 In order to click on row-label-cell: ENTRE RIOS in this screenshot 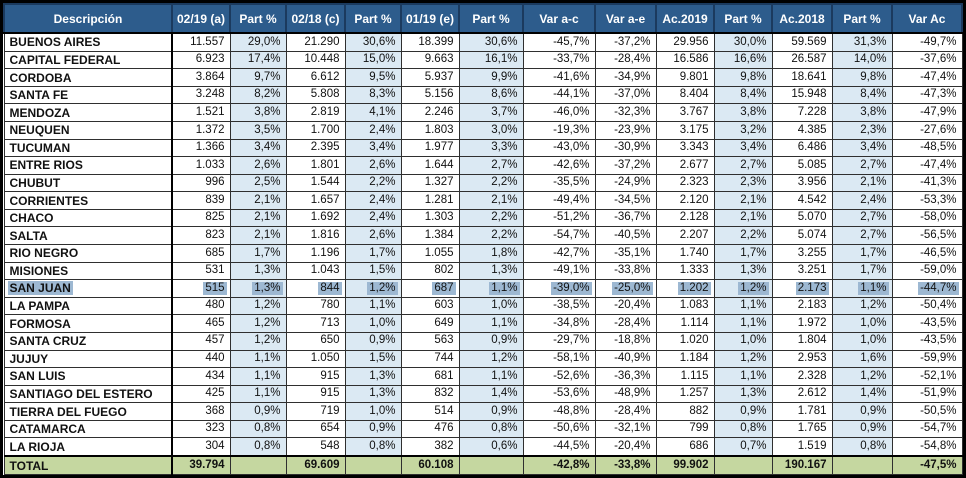, I will do `click(88, 165)`.